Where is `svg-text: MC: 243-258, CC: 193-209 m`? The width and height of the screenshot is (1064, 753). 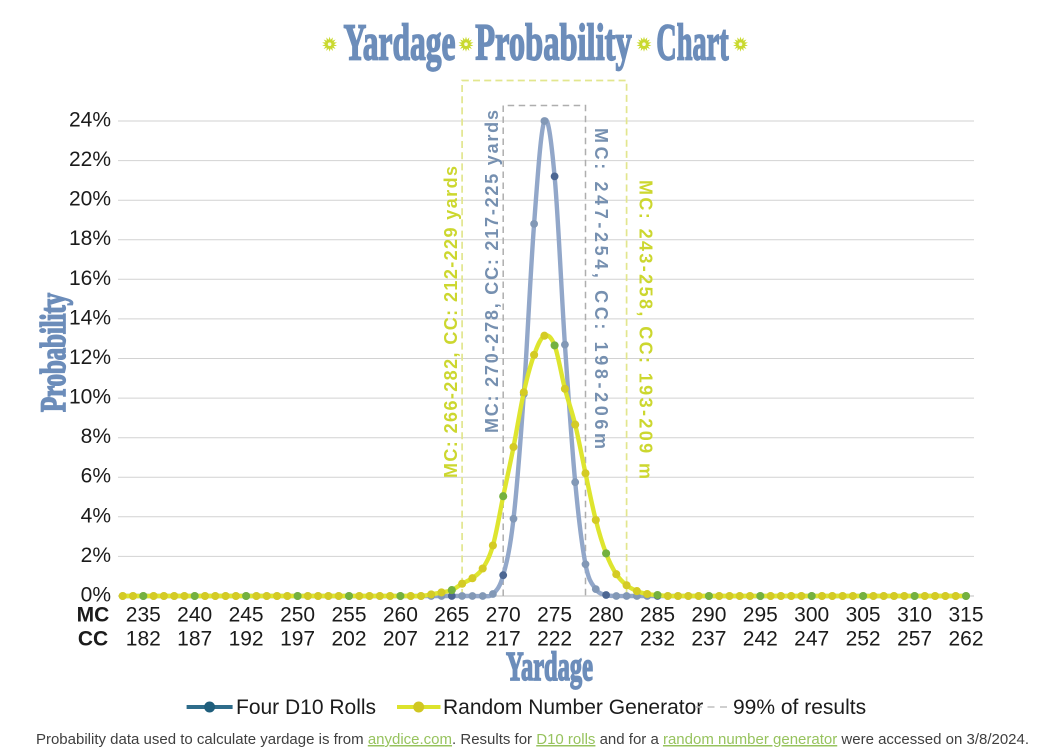
svg-text: MC: 243-258, CC: 193-209 m is located at coordinates (646, 329).